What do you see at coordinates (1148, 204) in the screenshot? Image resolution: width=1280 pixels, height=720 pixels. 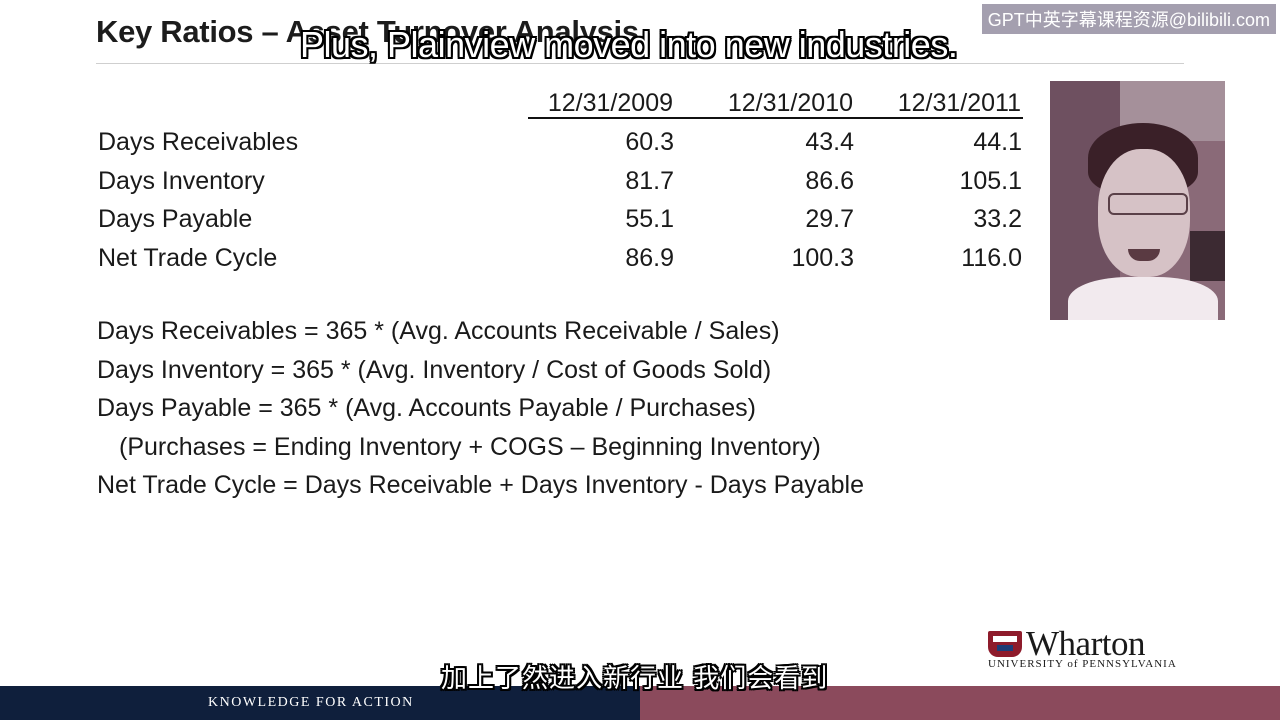 I see `presenter-glasses` at bounding box center [1148, 204].